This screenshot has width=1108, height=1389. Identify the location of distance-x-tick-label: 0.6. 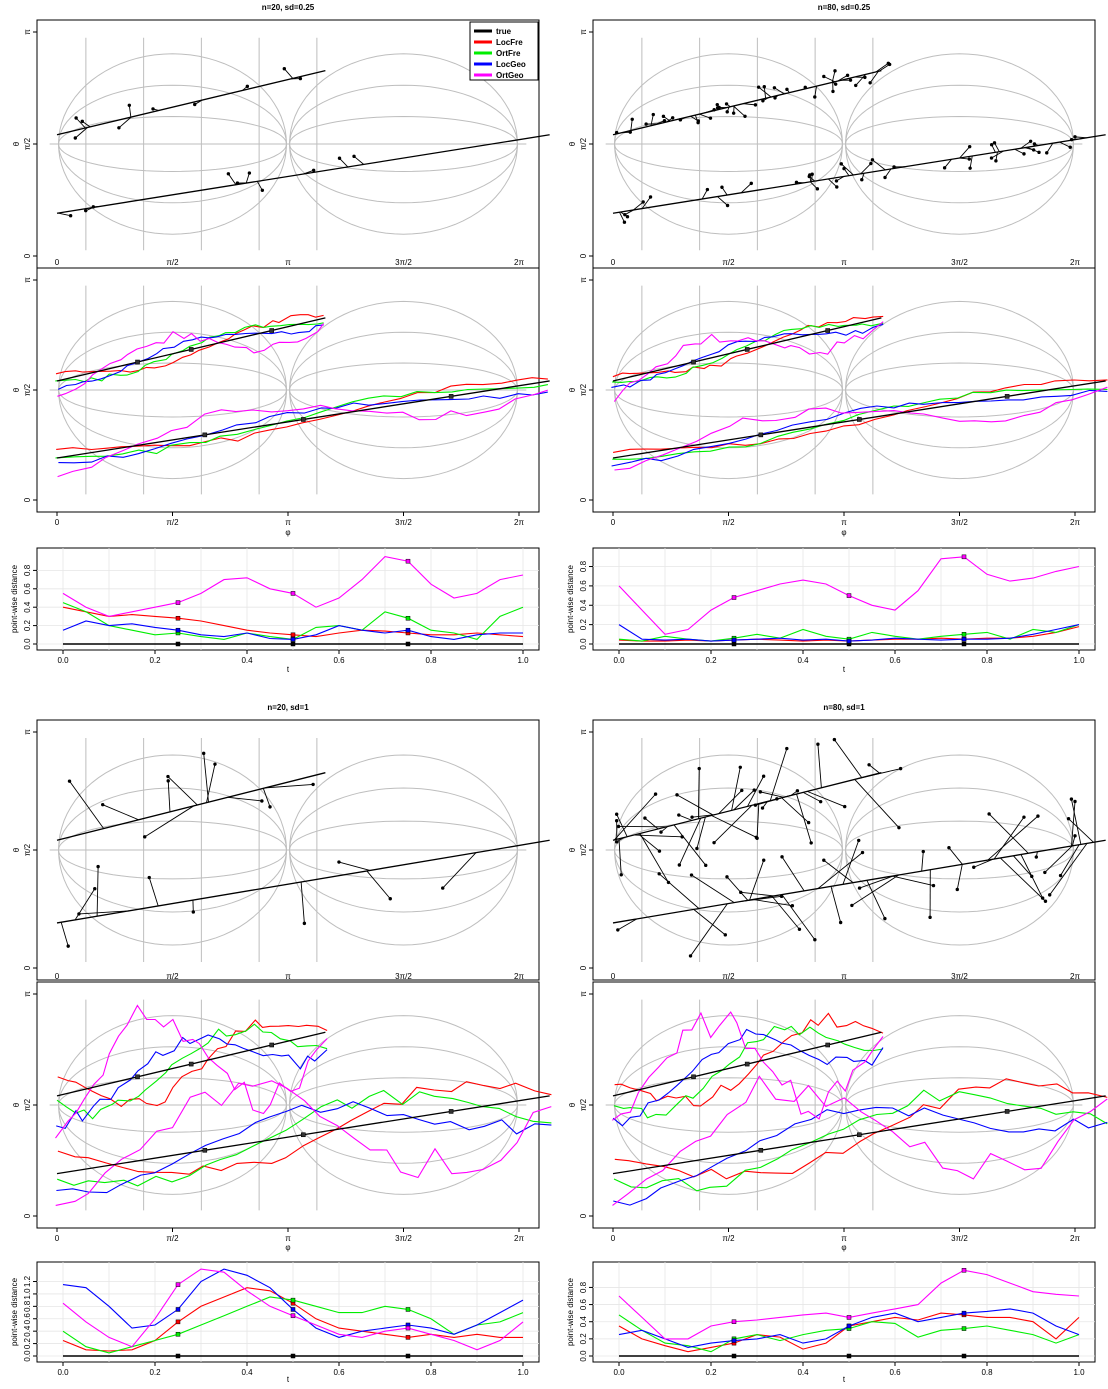
(895, 660).